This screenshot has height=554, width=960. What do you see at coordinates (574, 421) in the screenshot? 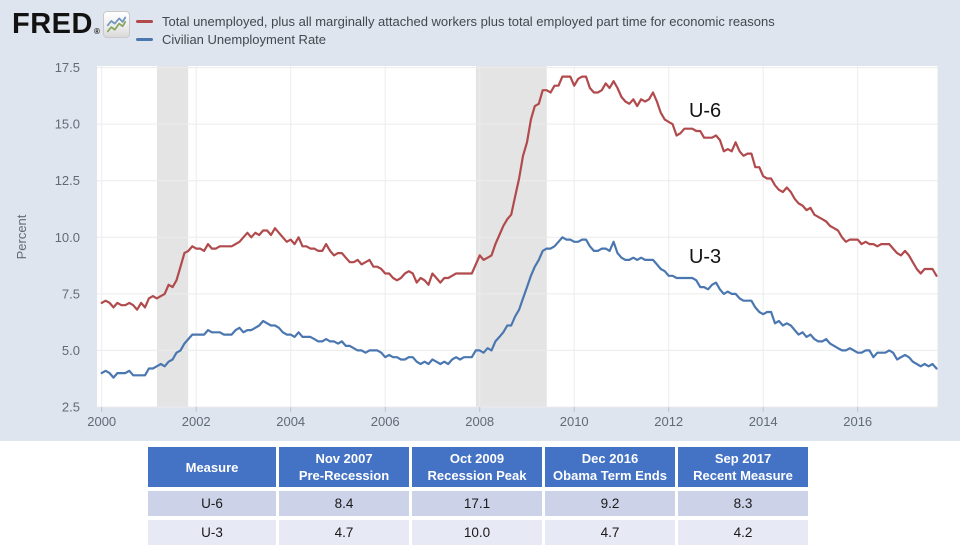
I see `svg-text: 2010` at bounding box center [574, 421].